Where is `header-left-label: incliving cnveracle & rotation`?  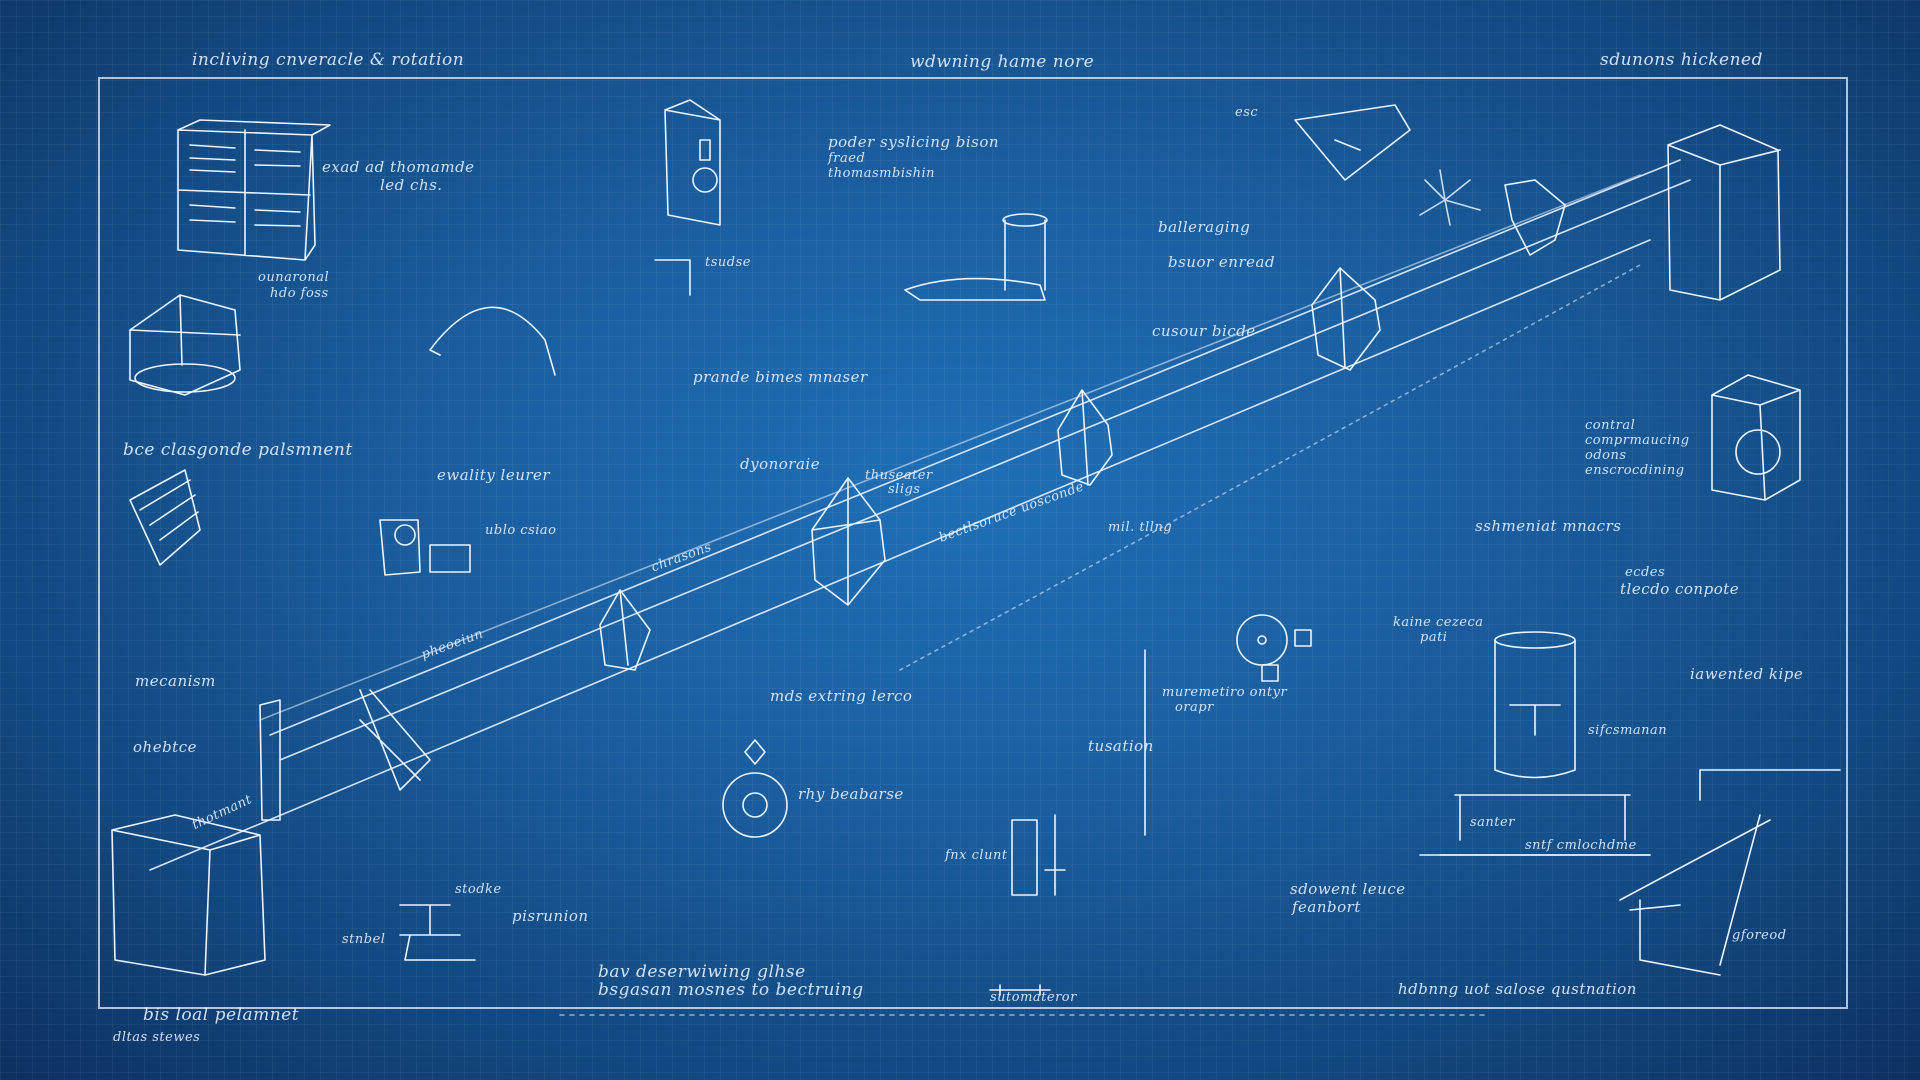
header-left-label: incliving cnveracle & rotation is located at coordinates (328, 60).